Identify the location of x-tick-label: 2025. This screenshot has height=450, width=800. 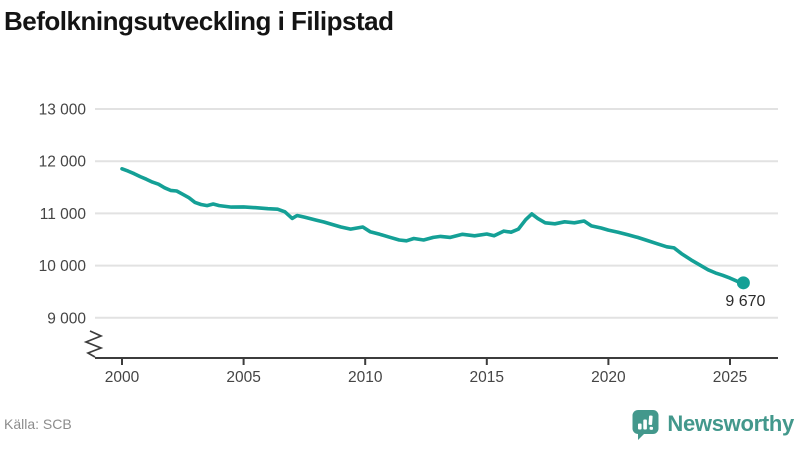
(730, 377).